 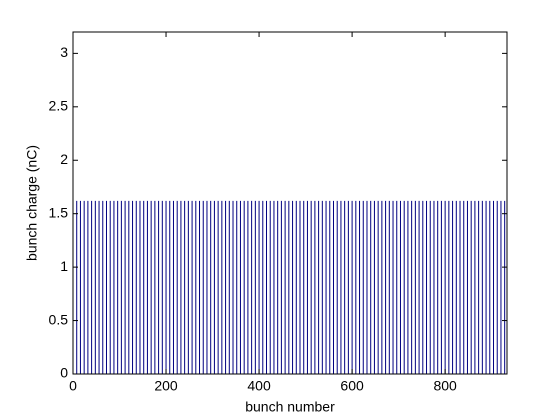 What do you see at coordinates (59, 319) in the screenshot?
I see `y-tick-label: 0.5` at bounding box center [59, 319].